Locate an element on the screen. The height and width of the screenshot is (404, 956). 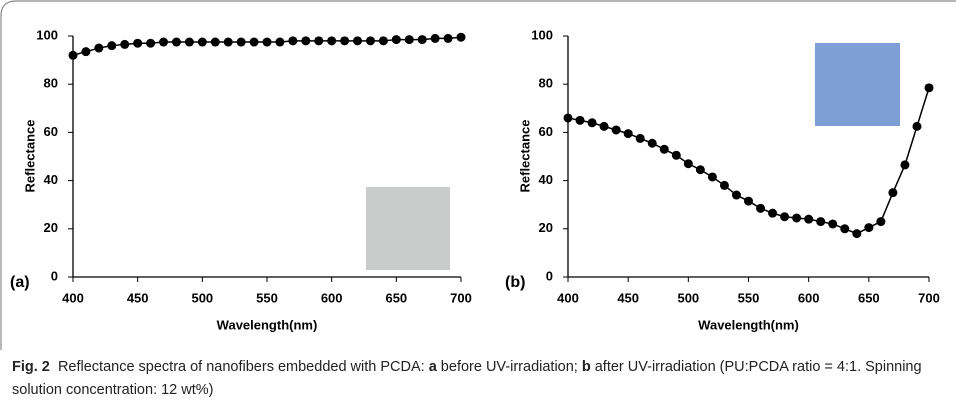
x-tick-label: 400 is located at coordinates (73, 297).